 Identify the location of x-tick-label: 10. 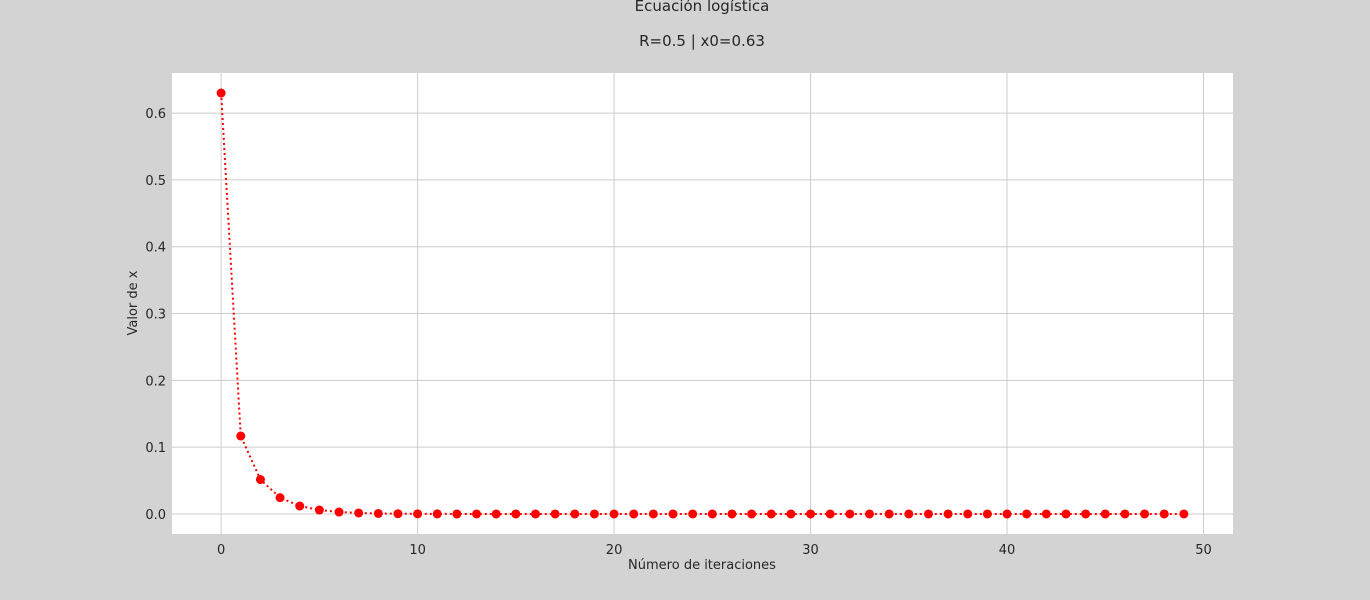
(417, 550).